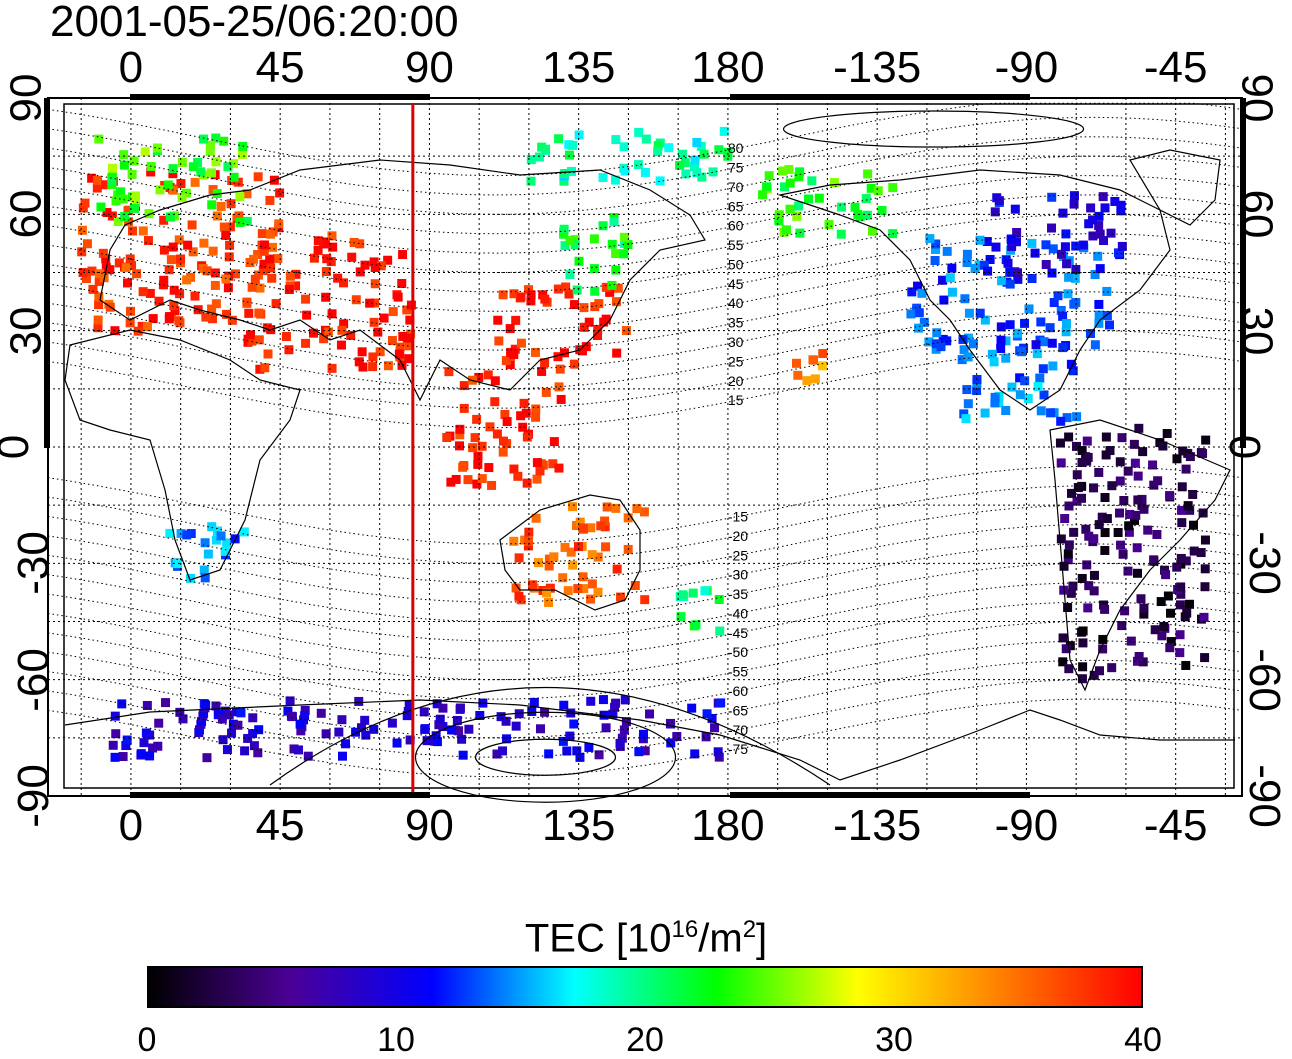 This screenshot has height=1059, width=1292. Describe the element at coordinates (173, 180) in the screenshot. I see `tec-region-scandinavia` at that location.